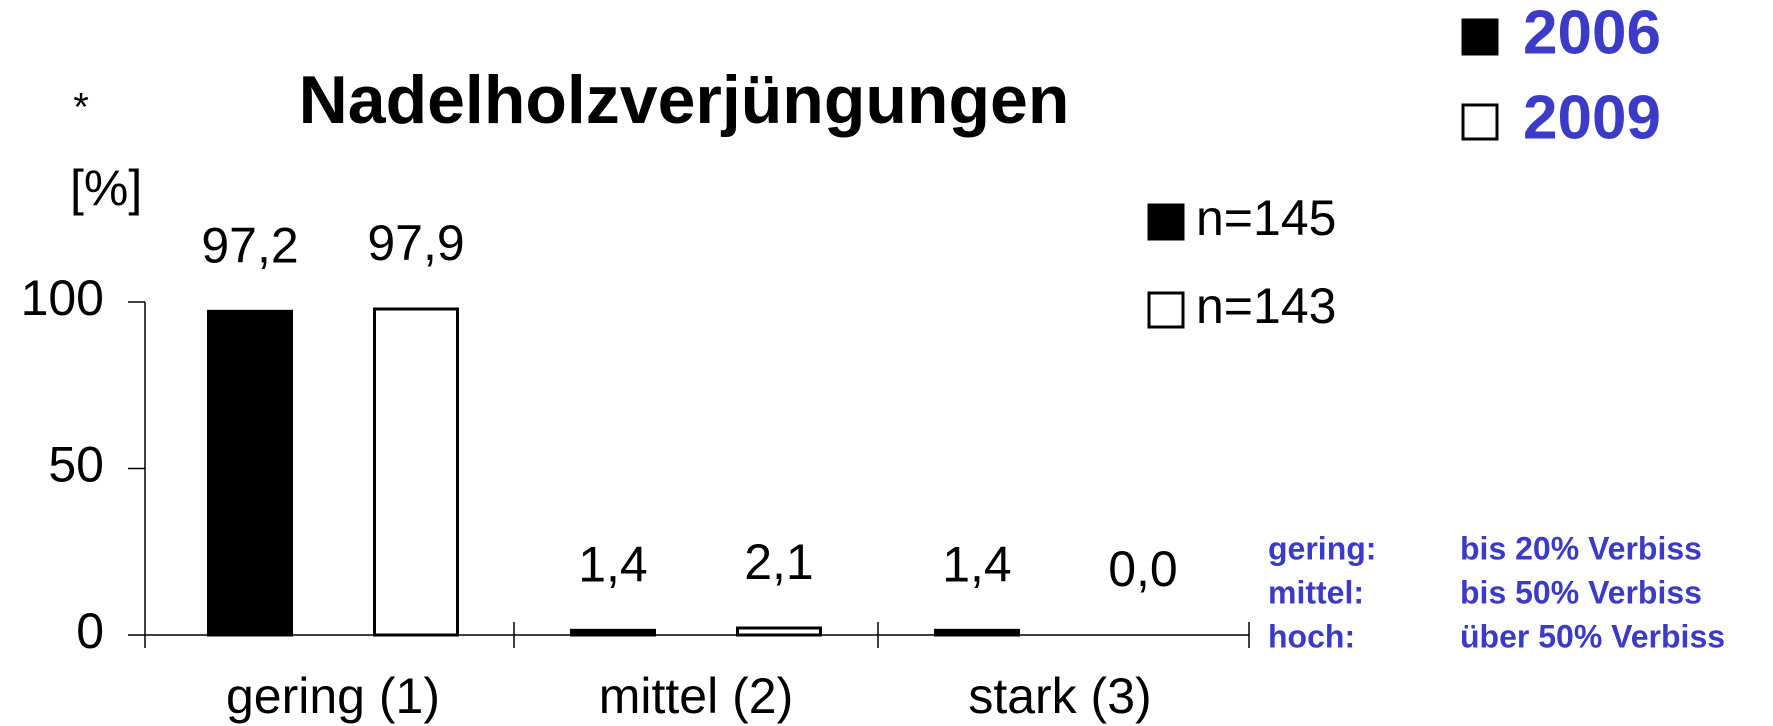 Image resolution: width=1773 pixels, height=726 pixels. Describe the element at coordinates (1059, 696) in the screenshot. I see `x-tick-label: stark (3)` at that location.